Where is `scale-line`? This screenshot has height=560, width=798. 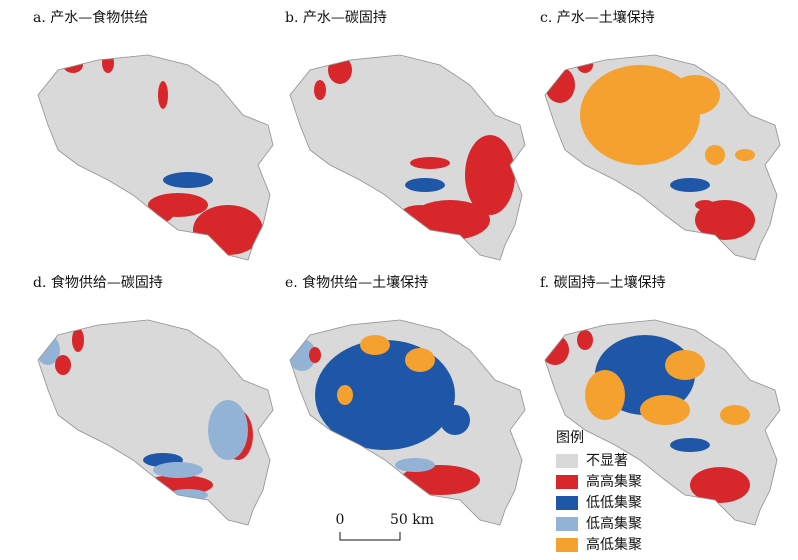
scale-line is located at coordinates (370, 536).